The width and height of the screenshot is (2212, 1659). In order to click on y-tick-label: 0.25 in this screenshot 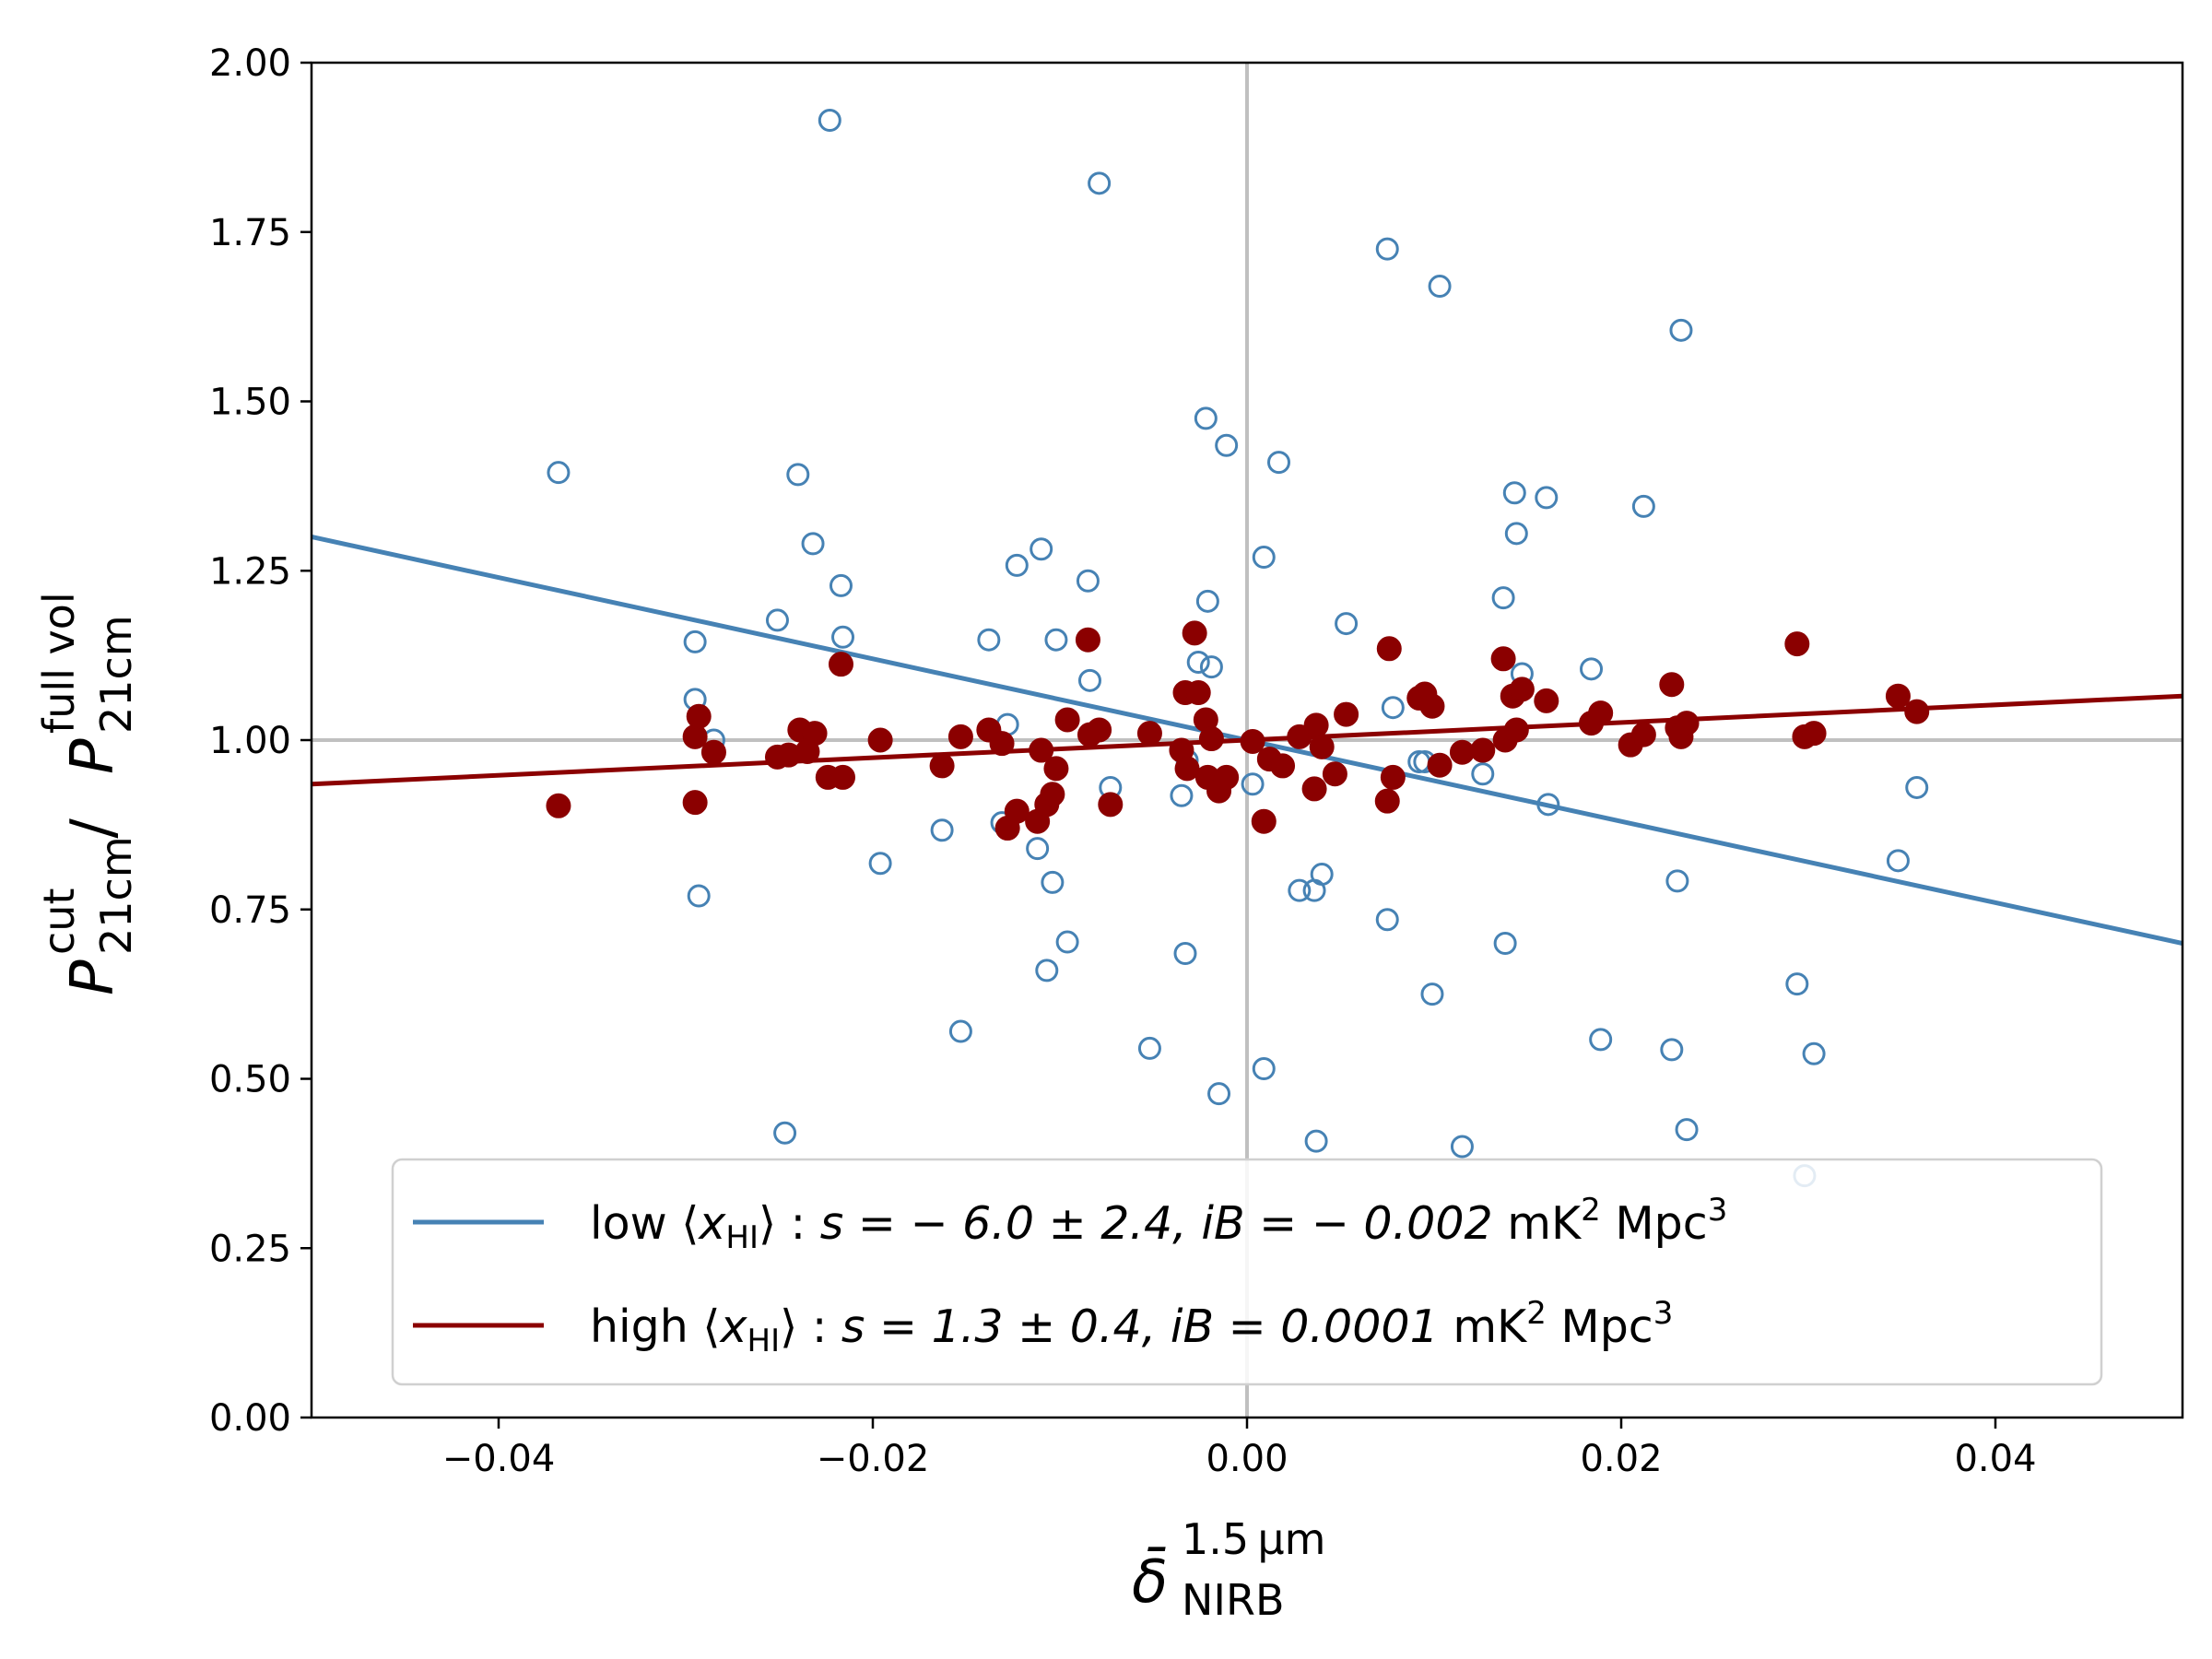, I will do `click(250, 1249)`.